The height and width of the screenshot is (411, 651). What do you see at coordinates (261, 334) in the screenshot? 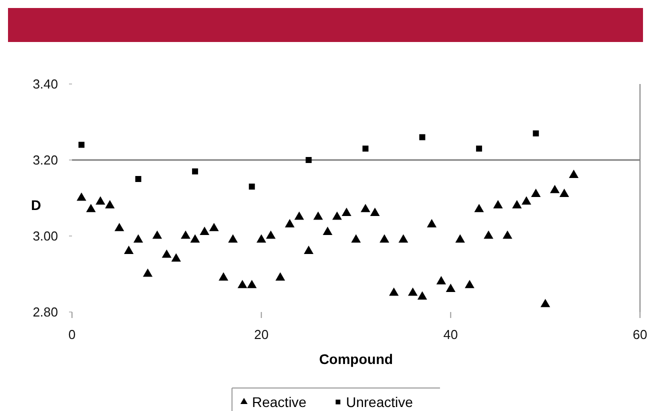
I see `x-tick-label: 20` at bounding box center [261, 334].